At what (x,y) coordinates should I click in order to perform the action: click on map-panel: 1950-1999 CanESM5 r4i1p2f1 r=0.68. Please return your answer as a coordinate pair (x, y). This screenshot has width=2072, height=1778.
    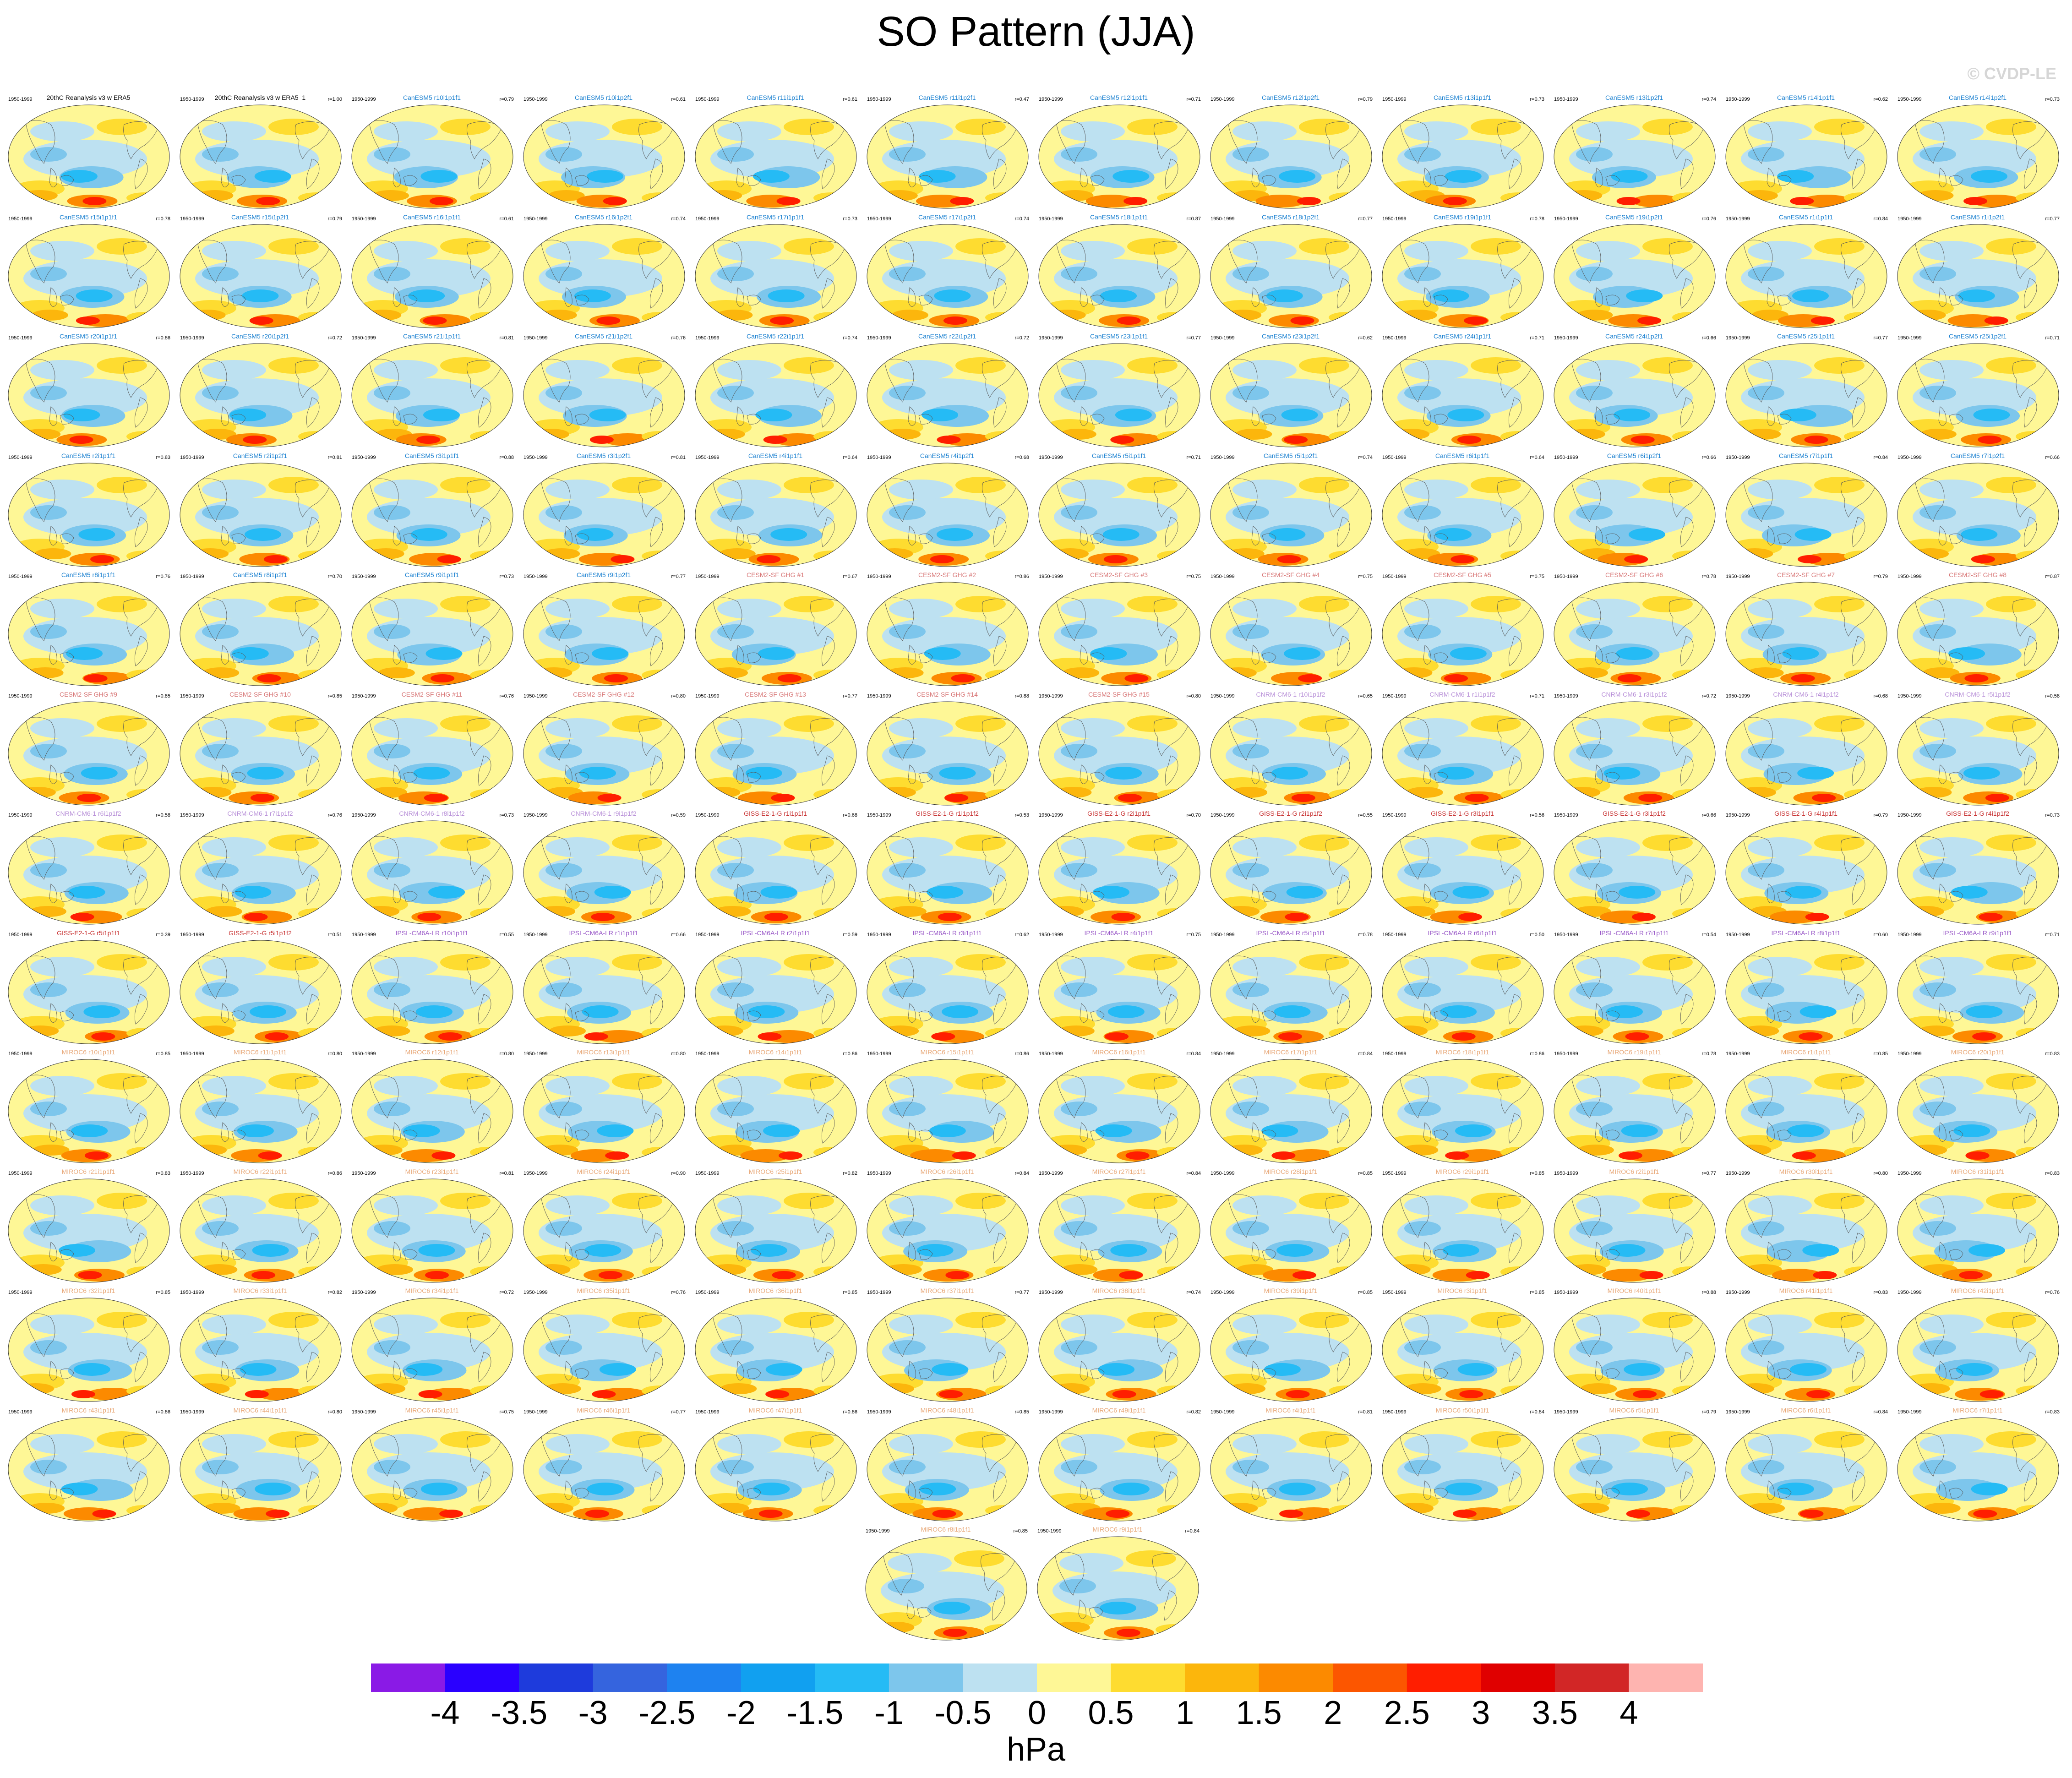
    Looking at the image, I should click on (947, 510).